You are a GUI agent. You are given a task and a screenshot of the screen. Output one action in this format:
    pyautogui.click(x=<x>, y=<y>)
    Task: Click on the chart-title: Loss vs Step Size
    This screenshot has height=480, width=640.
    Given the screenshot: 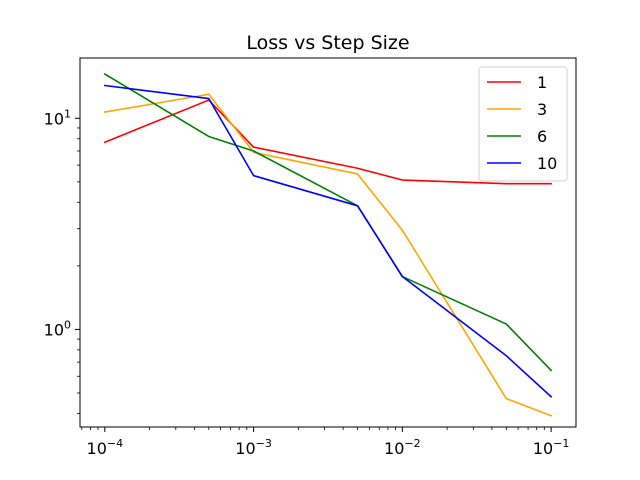 What is the action you would take?
    pyautogui.click(x=327, y=43)
    